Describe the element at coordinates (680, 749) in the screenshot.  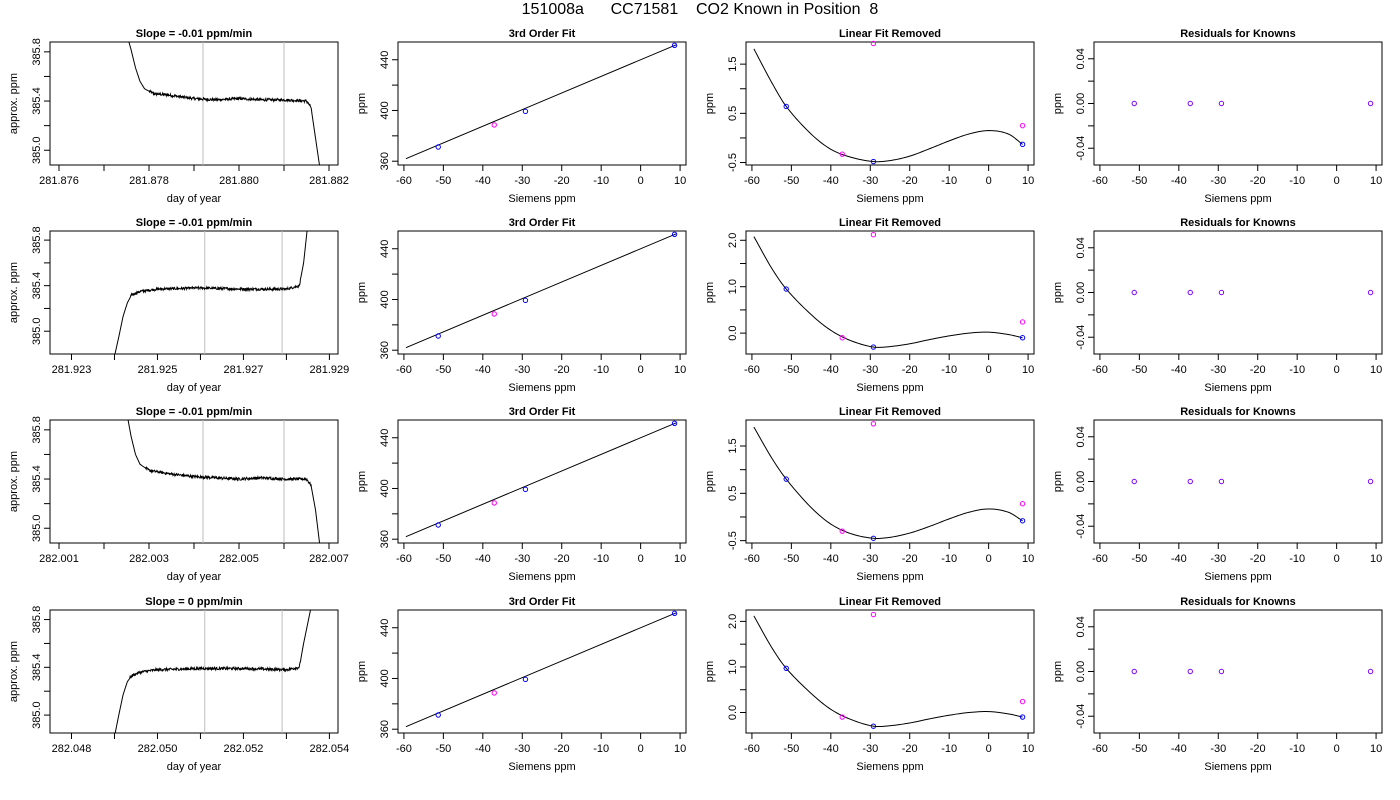
I see `chart-r4c2-xtick-label: 10` at that location.